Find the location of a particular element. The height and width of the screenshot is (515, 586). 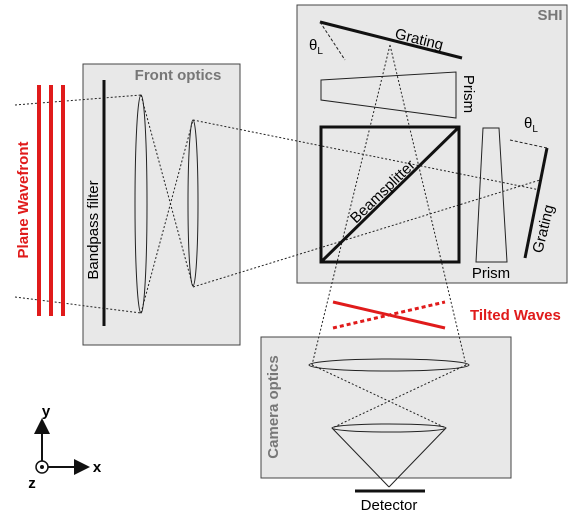

beamsplitter-cube is located at coordinates (390, 194).